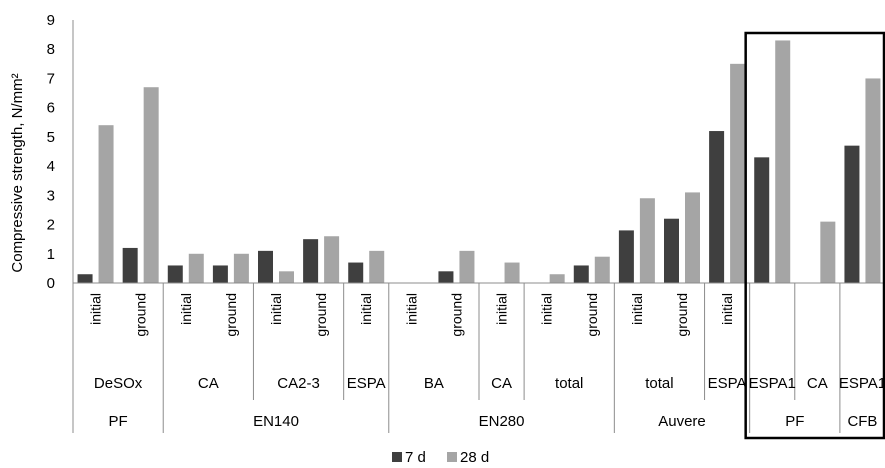 Image resolution: width=885 pixels, height=468 pixels. What do you see at coordinates (51, 78) in the screenshot?
I see `y-tick-label: 7` at bounding box center [51, 78].